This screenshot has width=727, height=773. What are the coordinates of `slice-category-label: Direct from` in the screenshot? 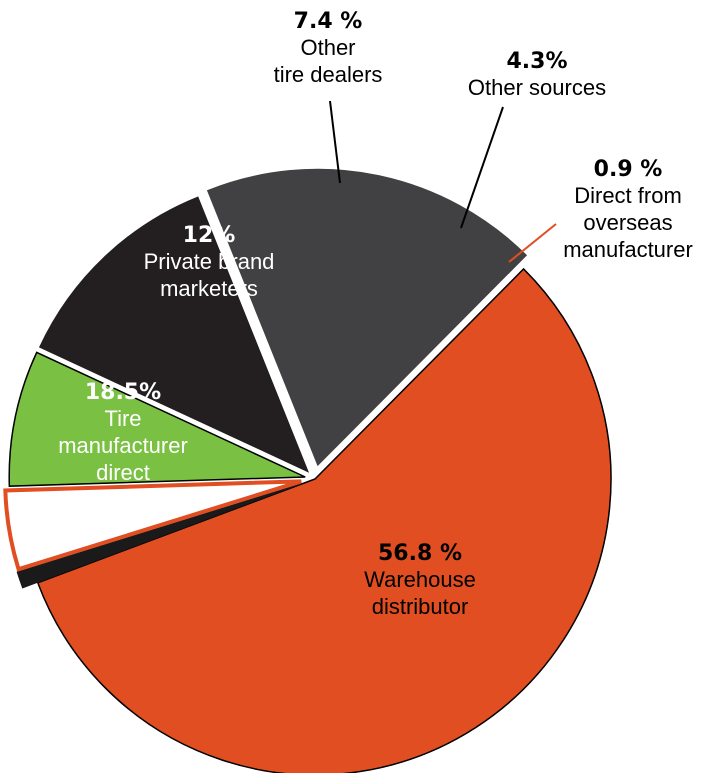 It's located at (628, 195).